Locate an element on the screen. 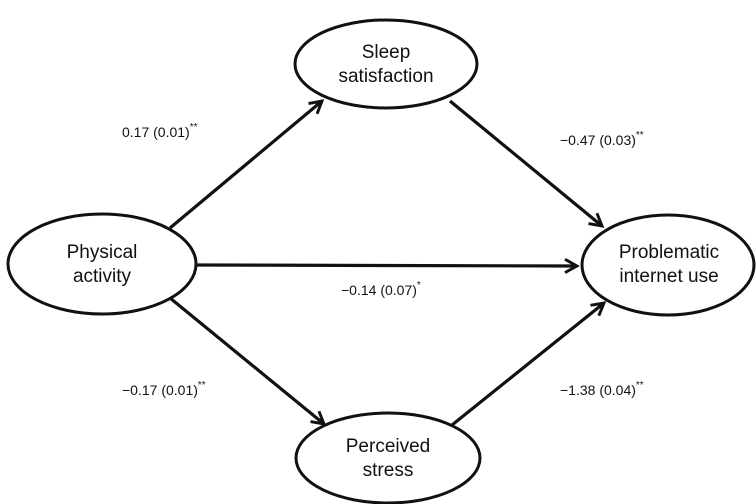 The image size is (756, 504). arrow-stress-to-problematic is located at coordinates (527, 365).